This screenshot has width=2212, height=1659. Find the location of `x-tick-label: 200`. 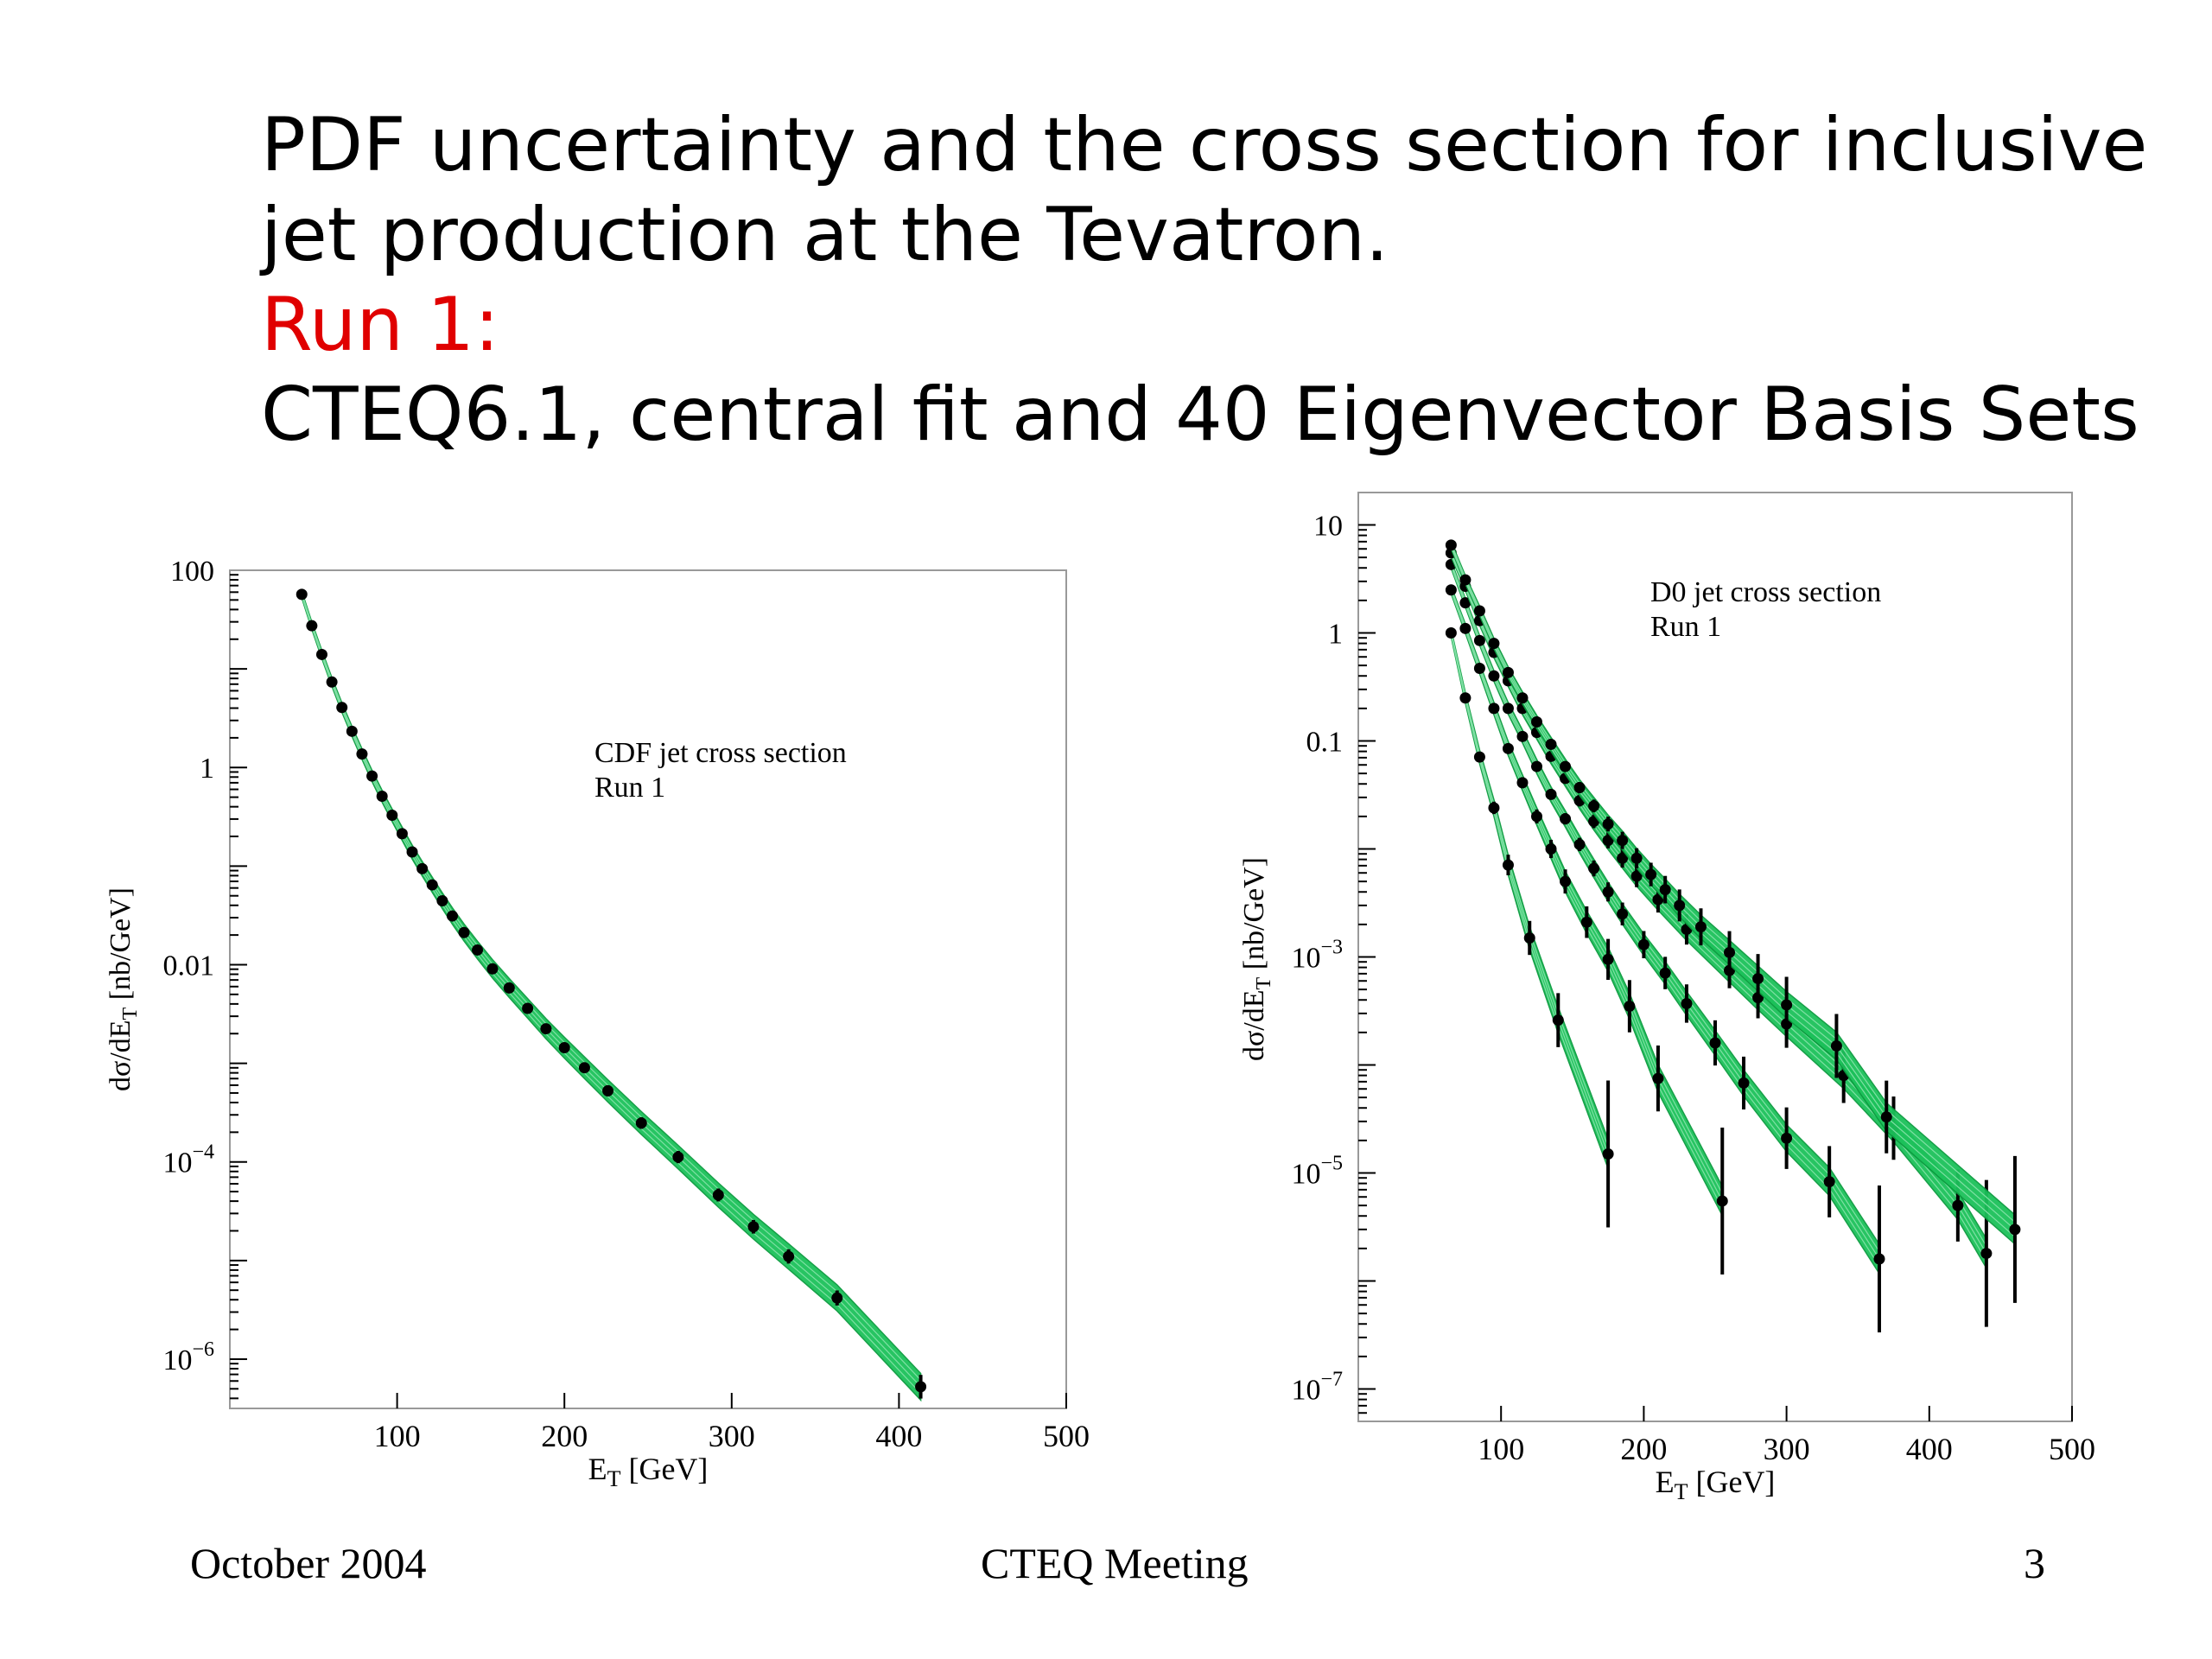

x-tick-label: 200 is located at coordinates (564, 1436).